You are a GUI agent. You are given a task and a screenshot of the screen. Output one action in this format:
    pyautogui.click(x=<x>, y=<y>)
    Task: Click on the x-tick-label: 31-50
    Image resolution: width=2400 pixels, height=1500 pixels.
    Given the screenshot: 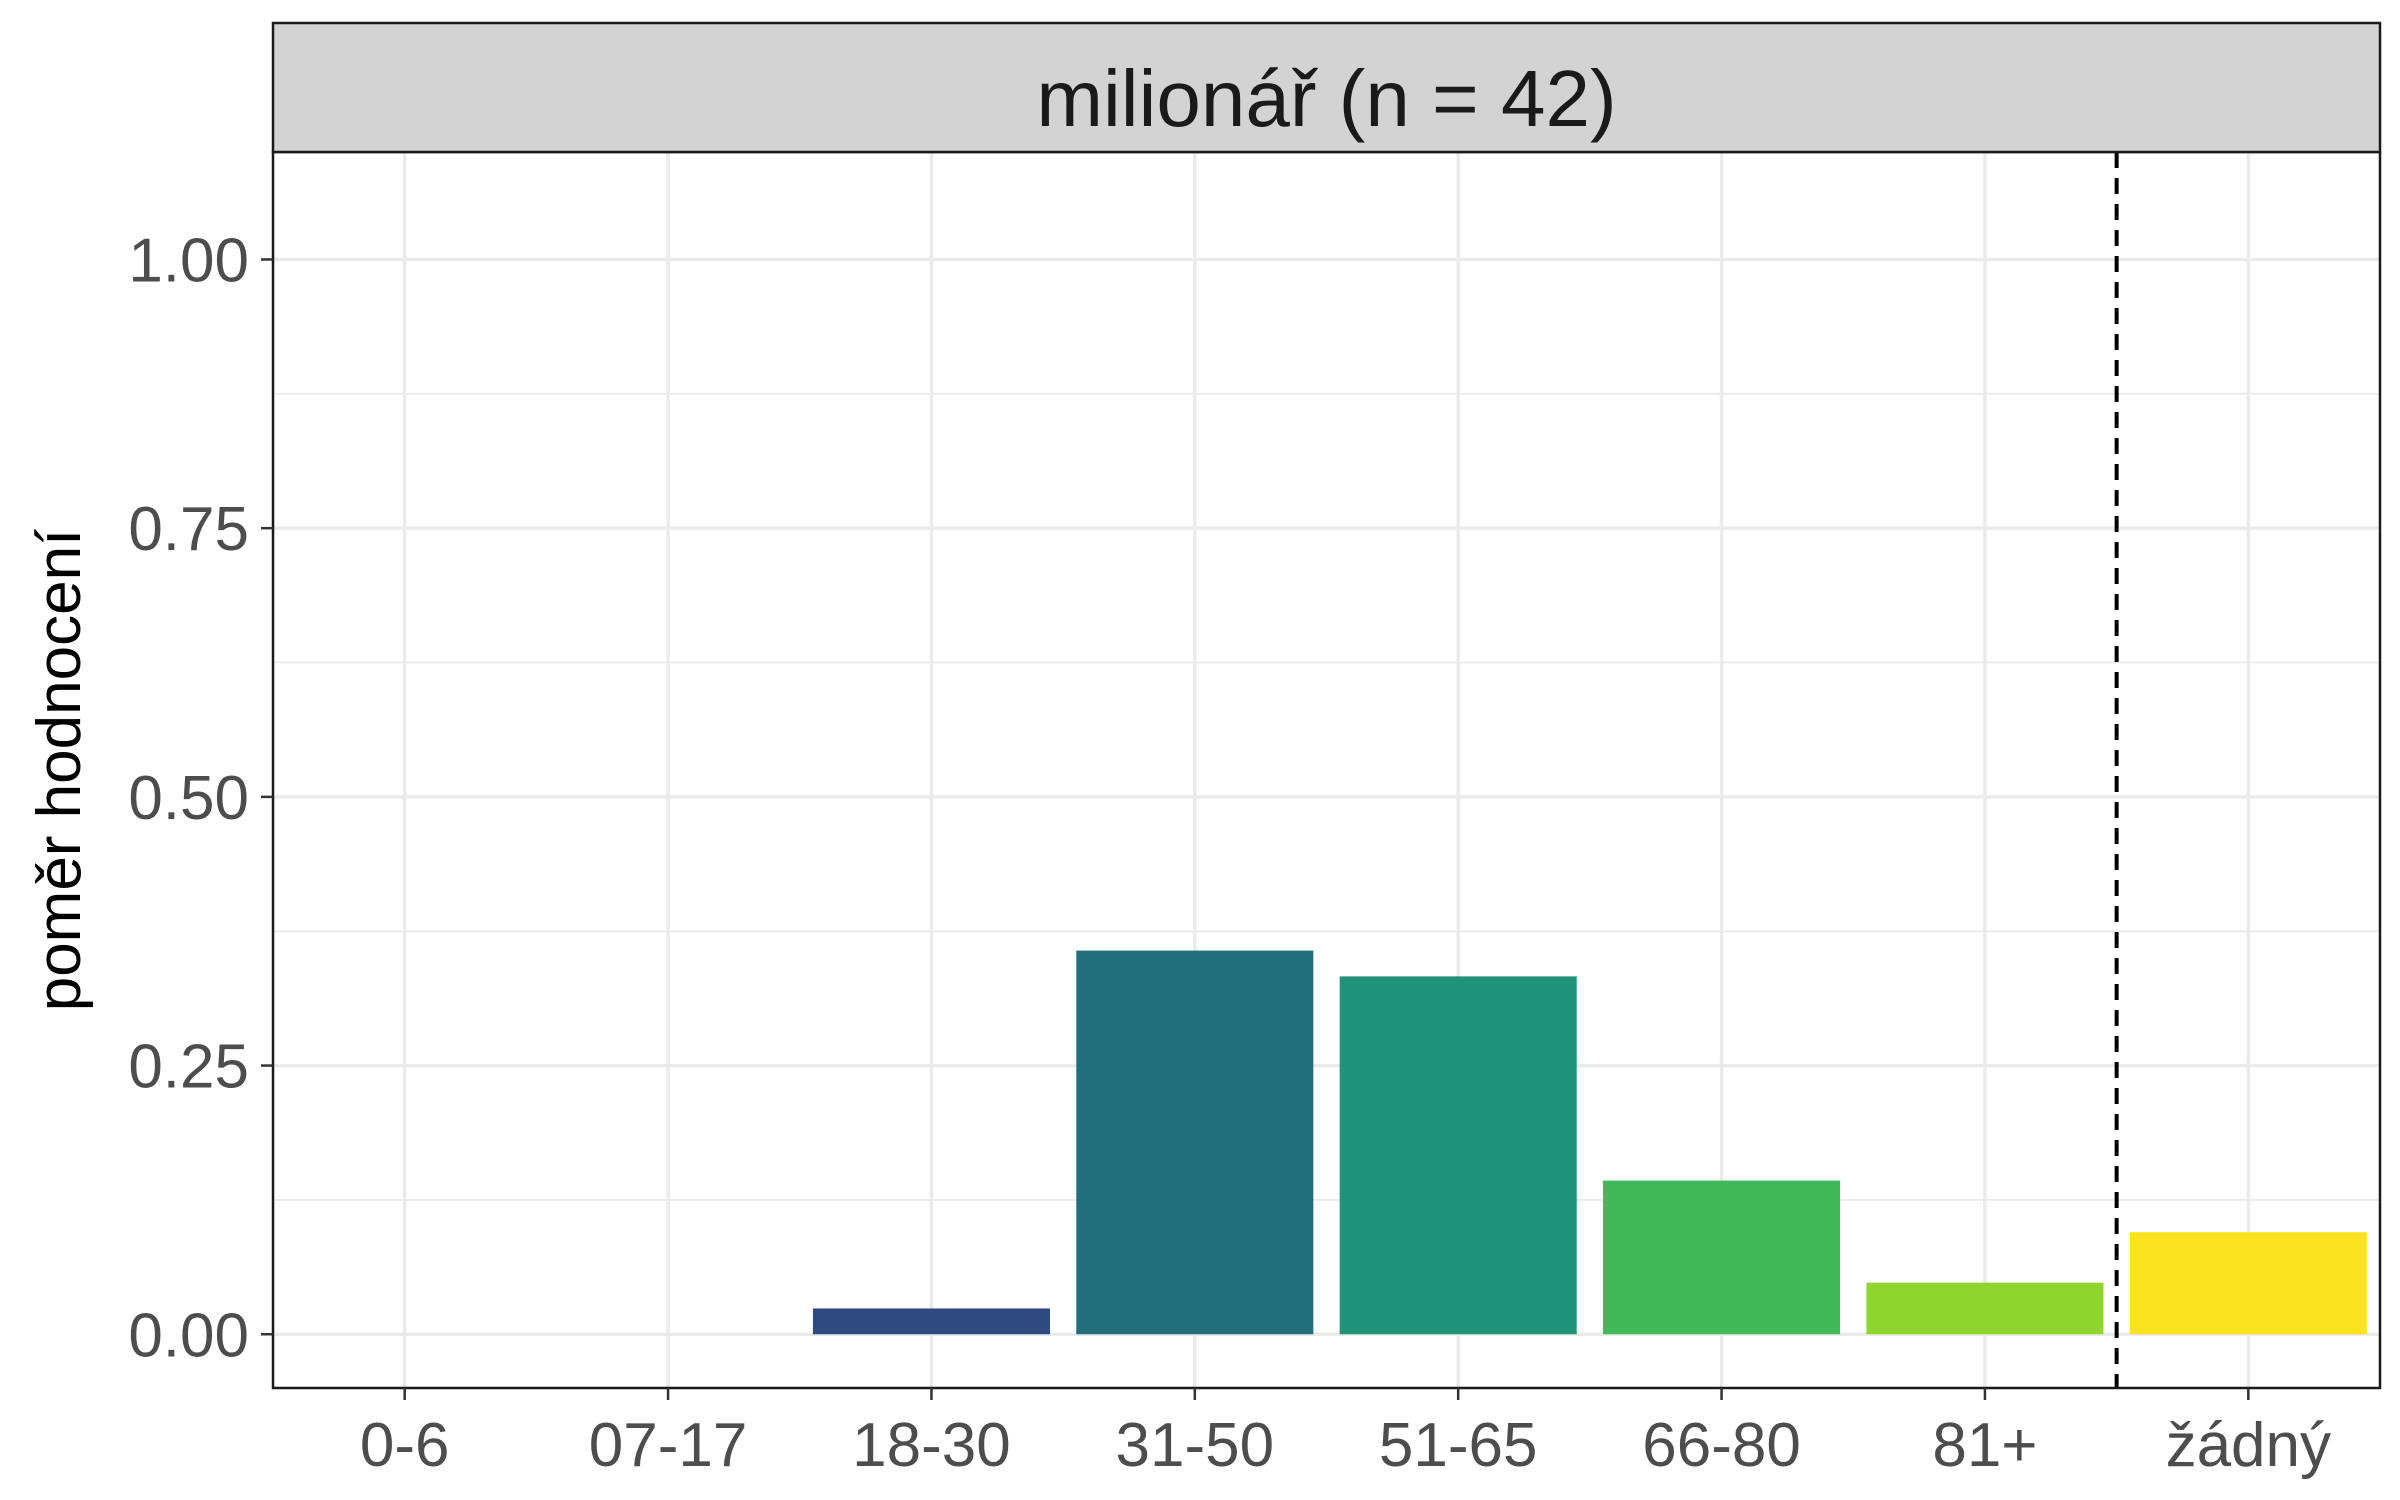 What is the action you would take?
    pyautogui.click(x=1195, y=1445)
    